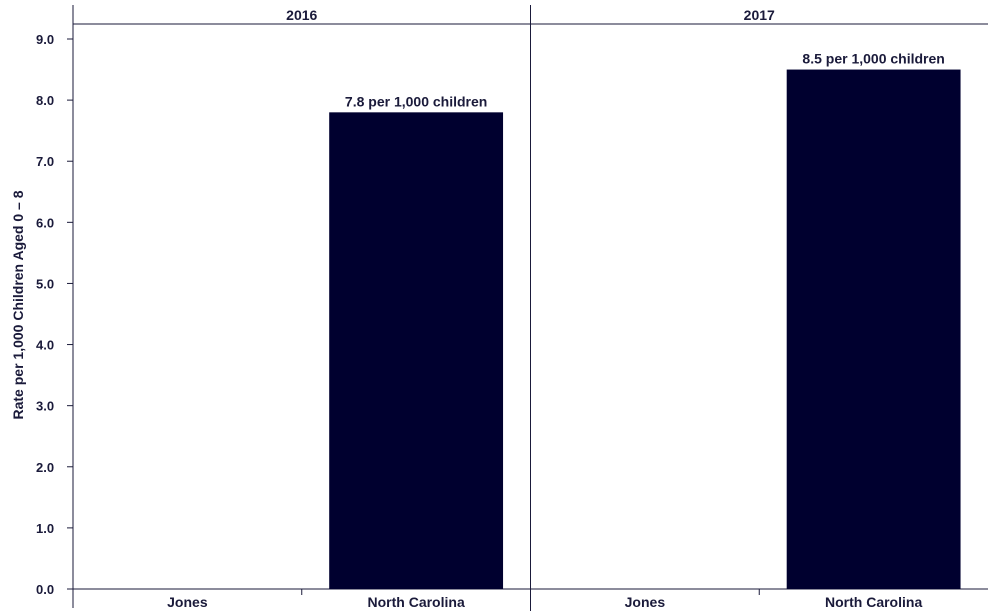 This screenshot has height=611, width=998. Describe the element at coordinates (301, 15) in the screenshot. I see `panel-title: 2016` at that location.